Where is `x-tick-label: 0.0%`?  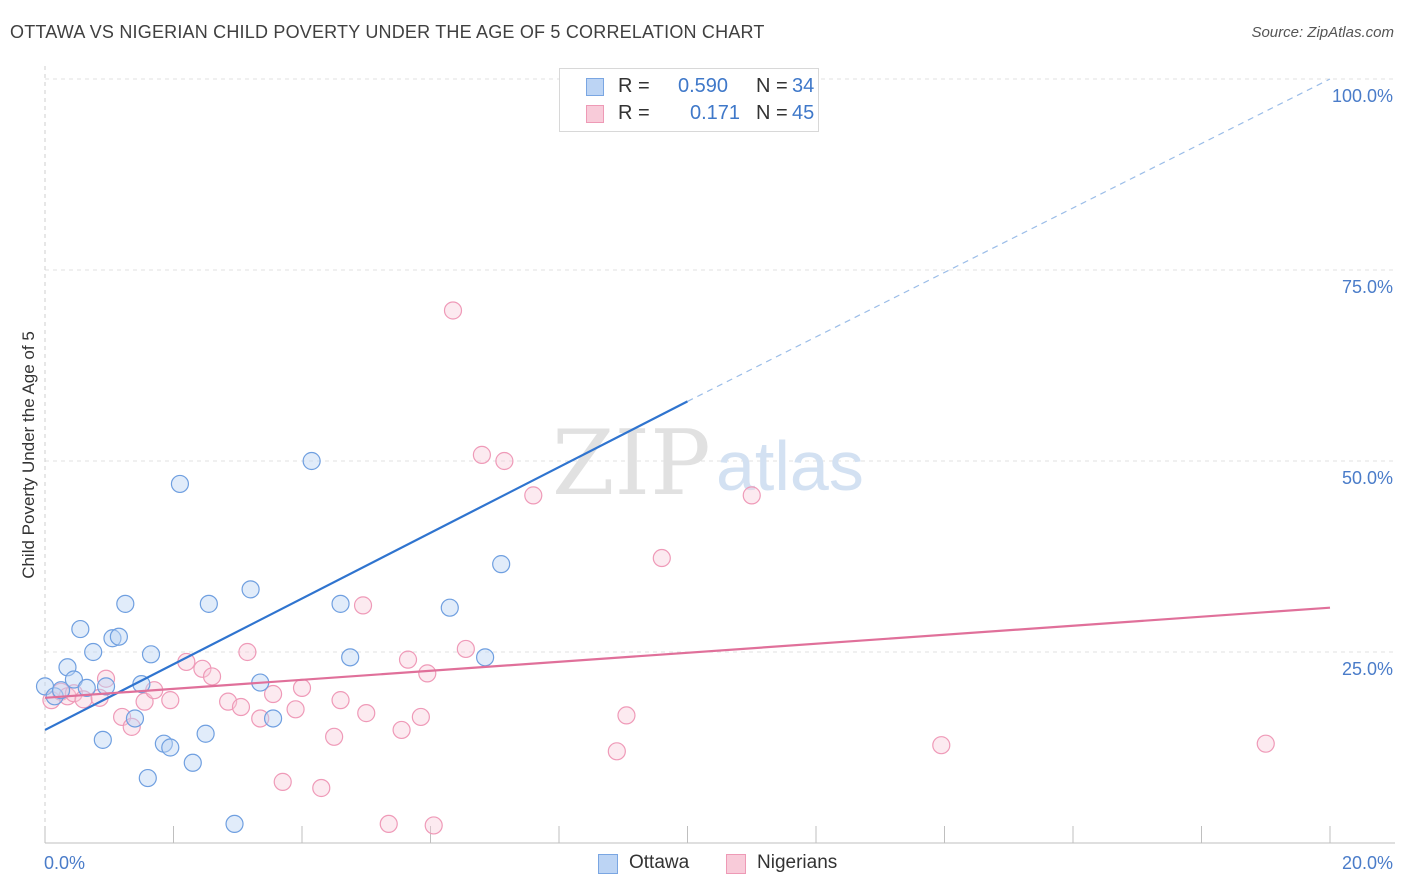
x-tick-label: 0.0% is located at coordinates (64, 863).